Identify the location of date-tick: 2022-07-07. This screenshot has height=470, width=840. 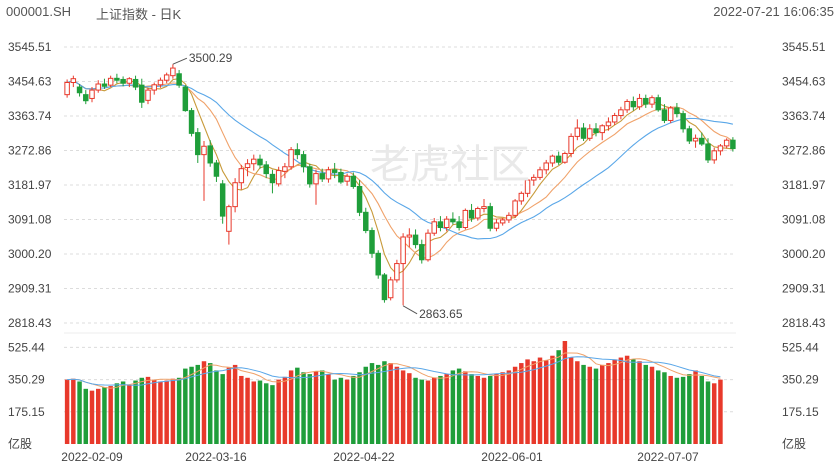
(668, 457).